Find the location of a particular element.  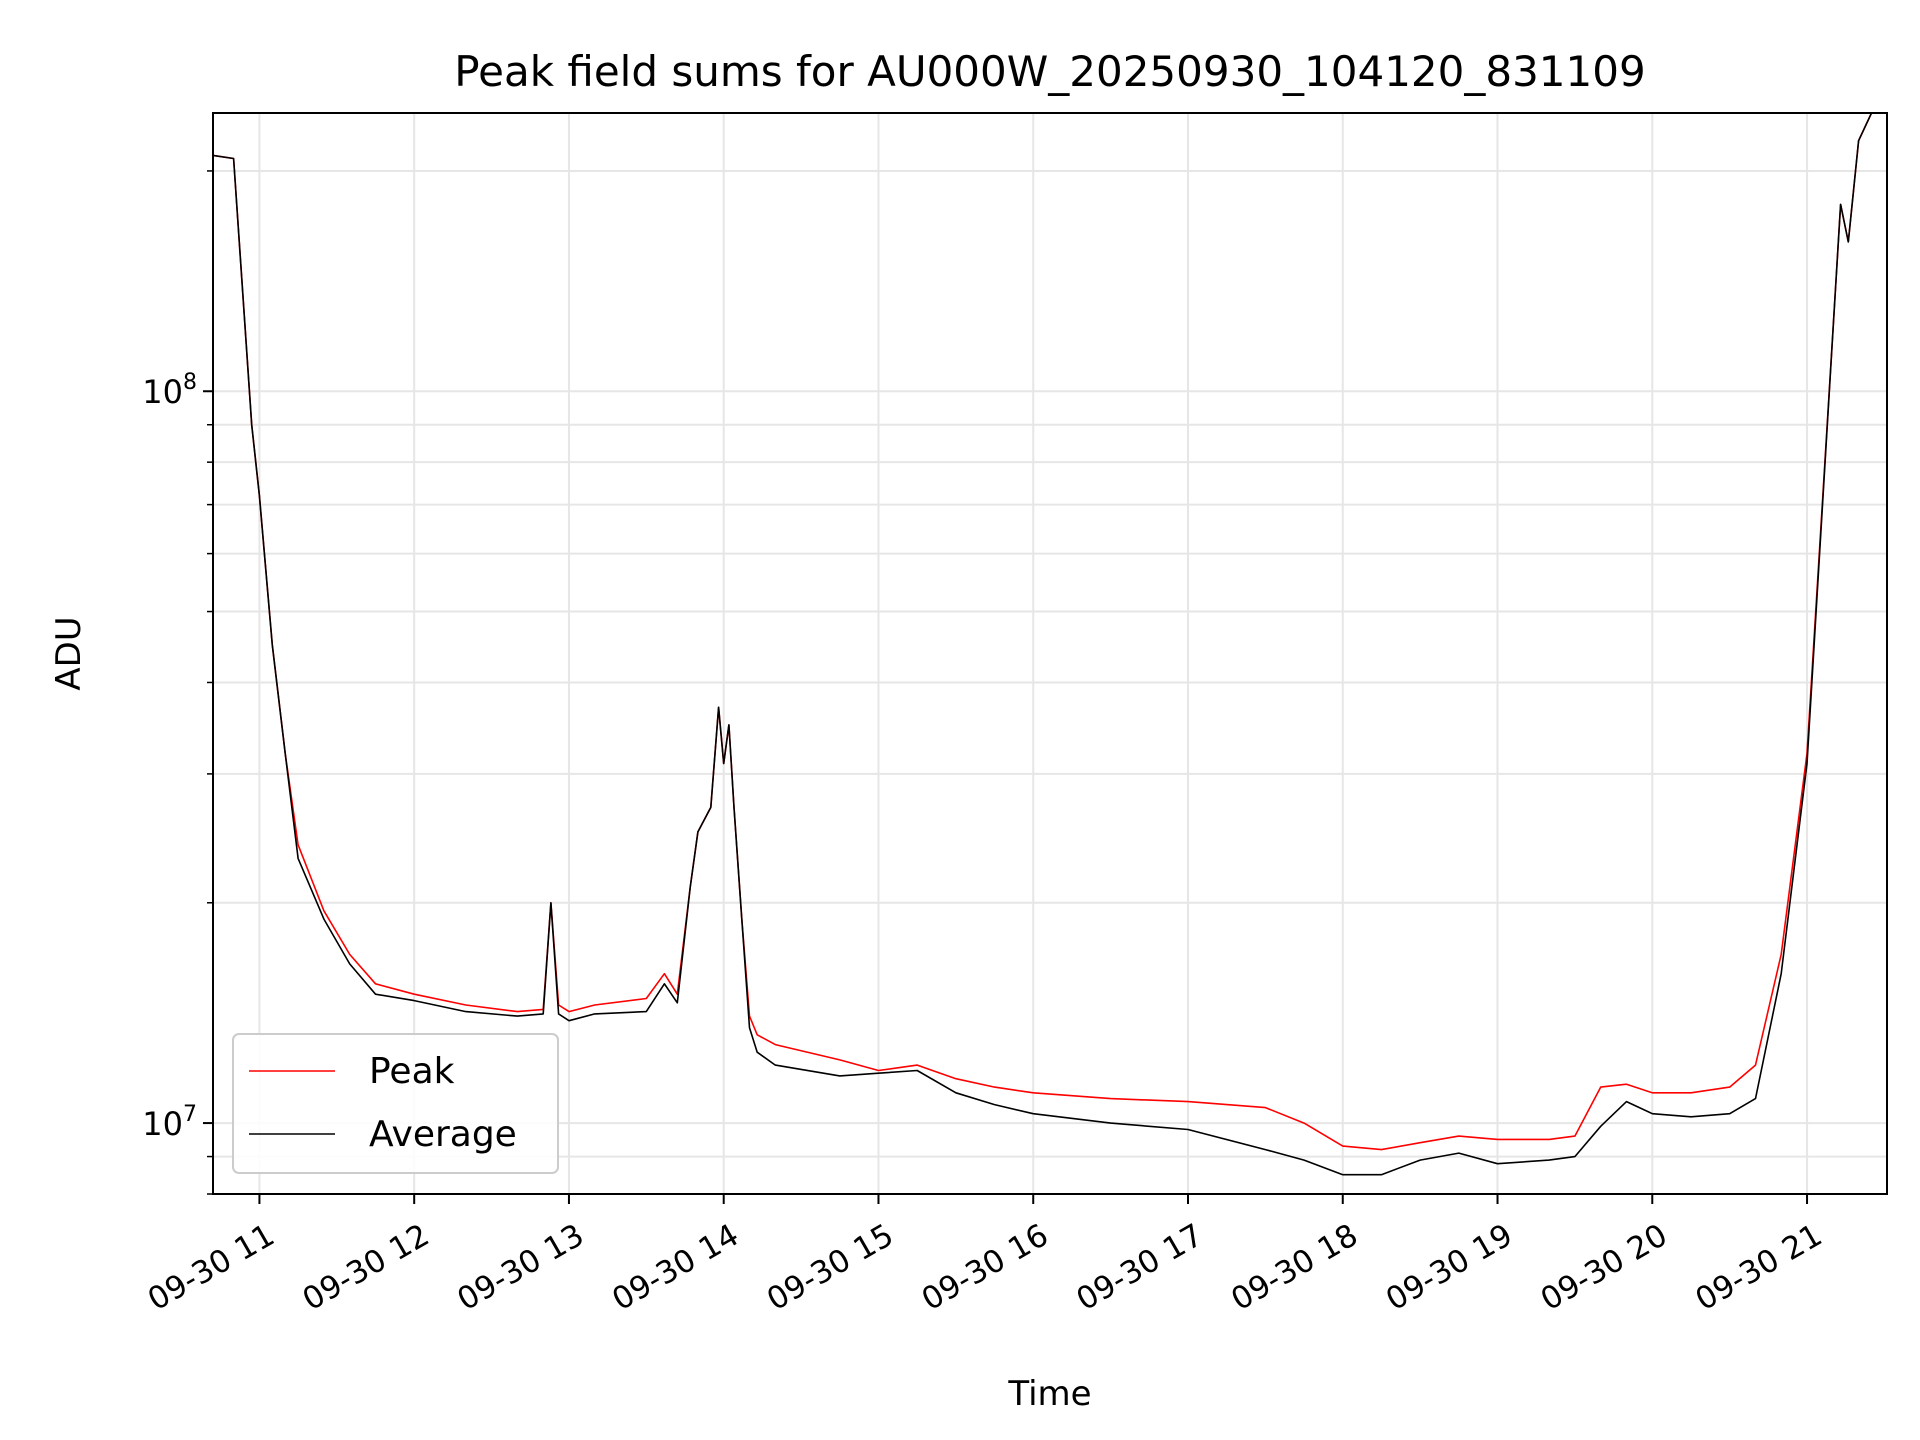

x-axis-label: Time is located at coordinates (1049, 1394).